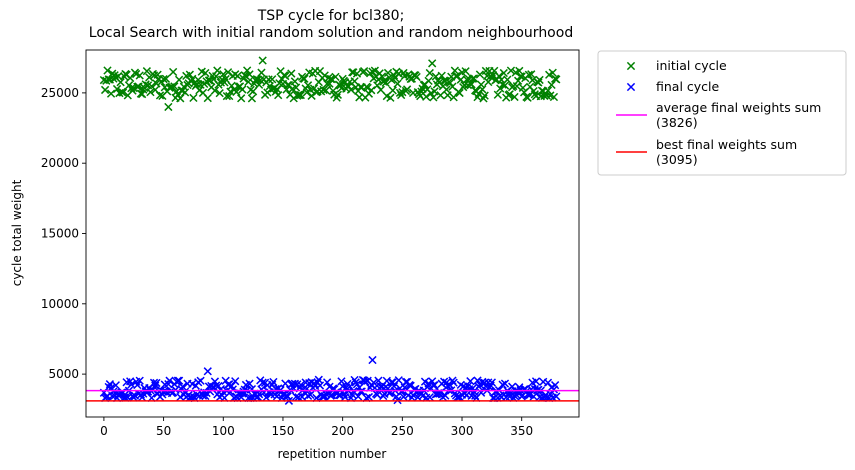  Describe the element at coordinates (462, 431) in the screenshot. I see `x-tick-label: 300` at that location.